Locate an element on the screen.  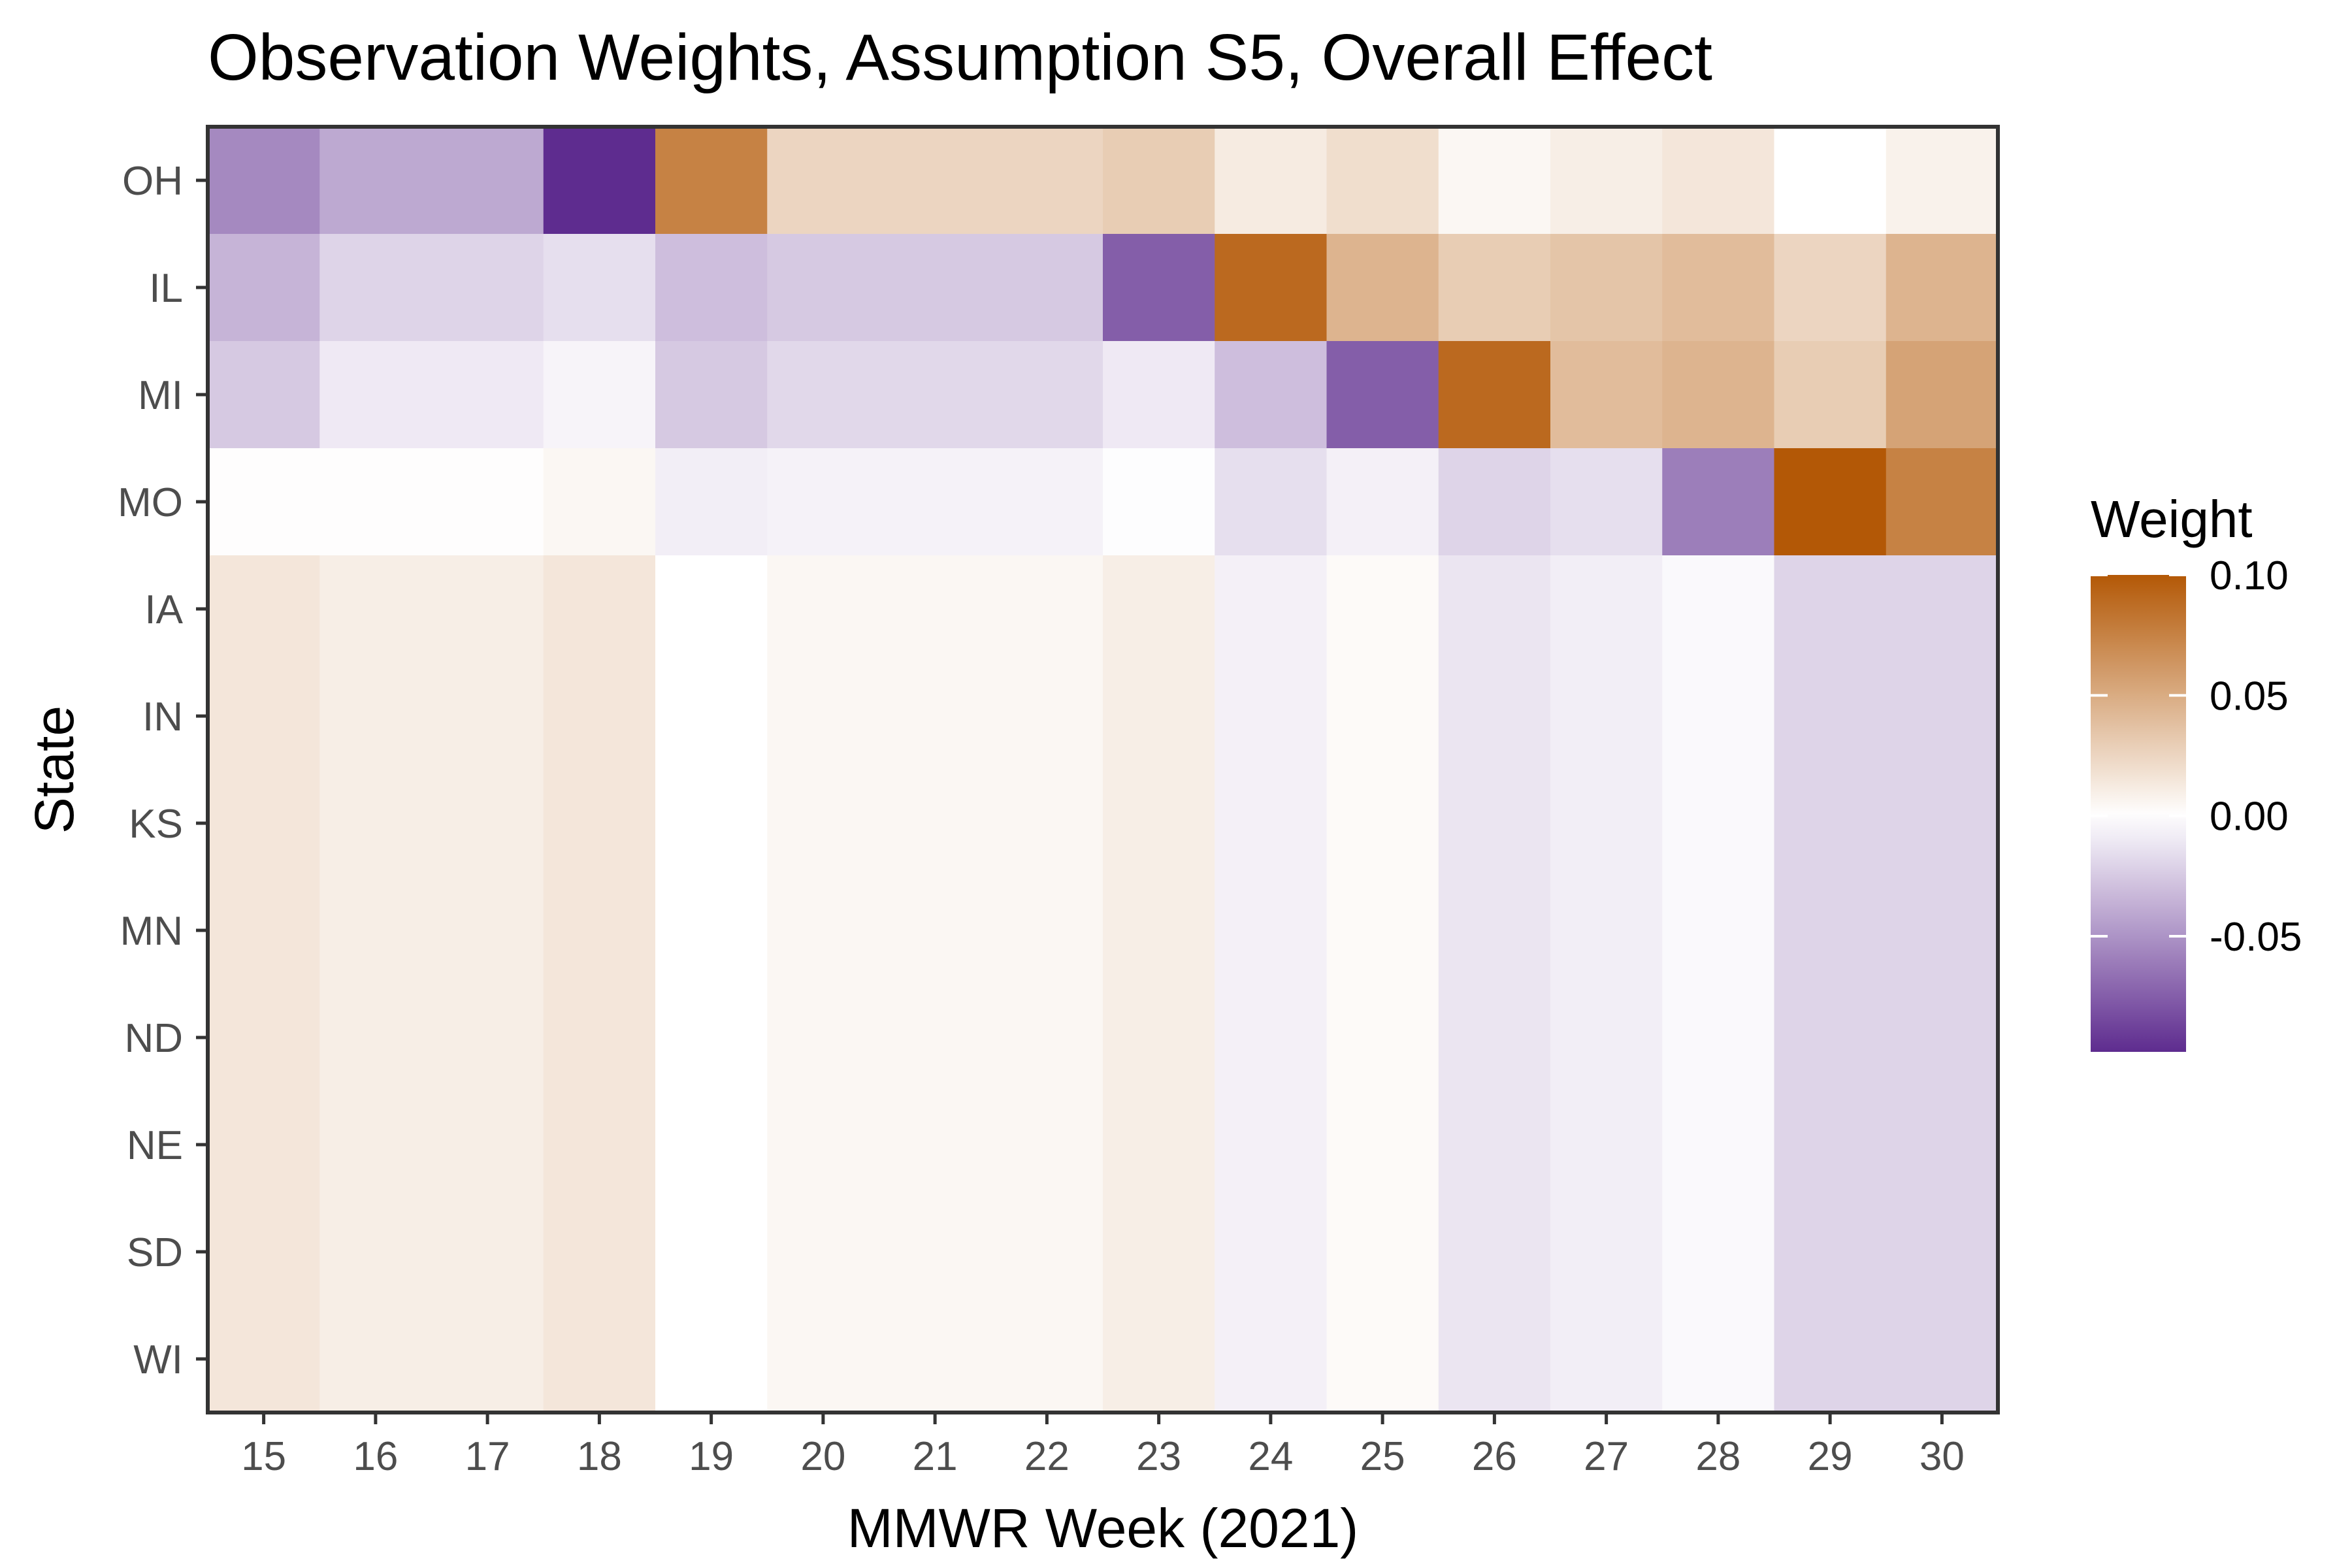
x-tick-label: 27 is located at coordinates (1606, 1456).